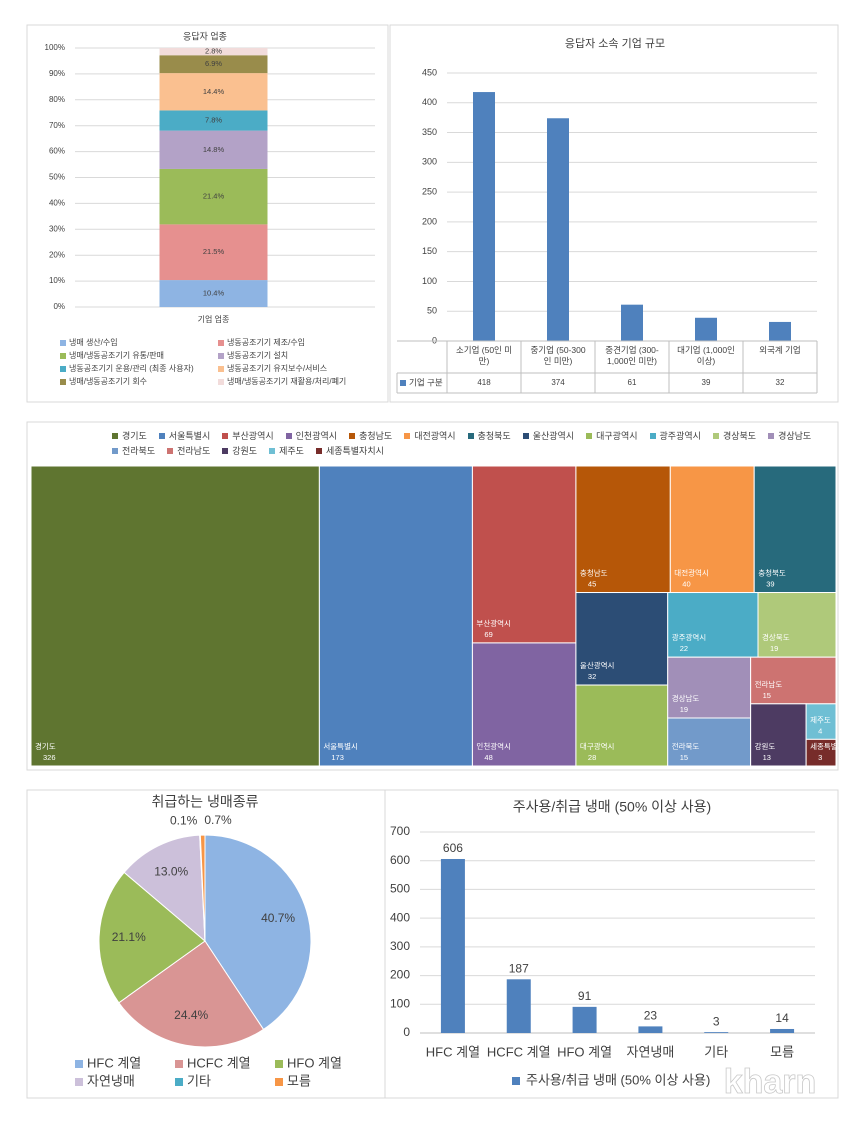  Describe the element at coordinates (706, 382) in the screenshot. I see `table-value: 39` at that location.